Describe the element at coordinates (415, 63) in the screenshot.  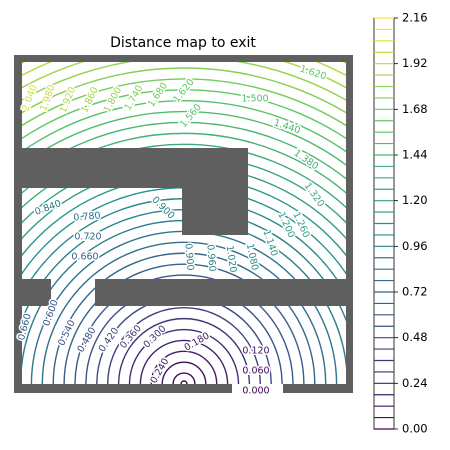
I see `colorbar-tick-label: 1.92` at that location.